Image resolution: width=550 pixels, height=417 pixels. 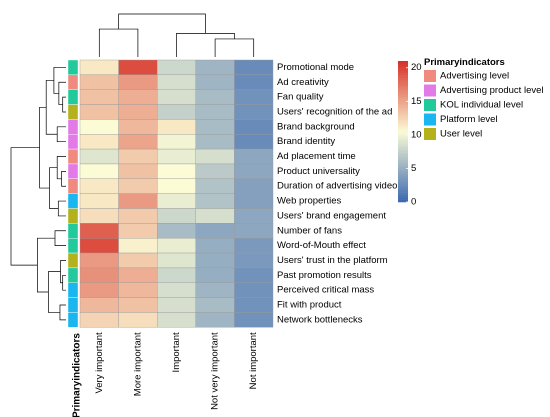 I want to click on cell-product-universality-more-important, so click(x=138, y=171).